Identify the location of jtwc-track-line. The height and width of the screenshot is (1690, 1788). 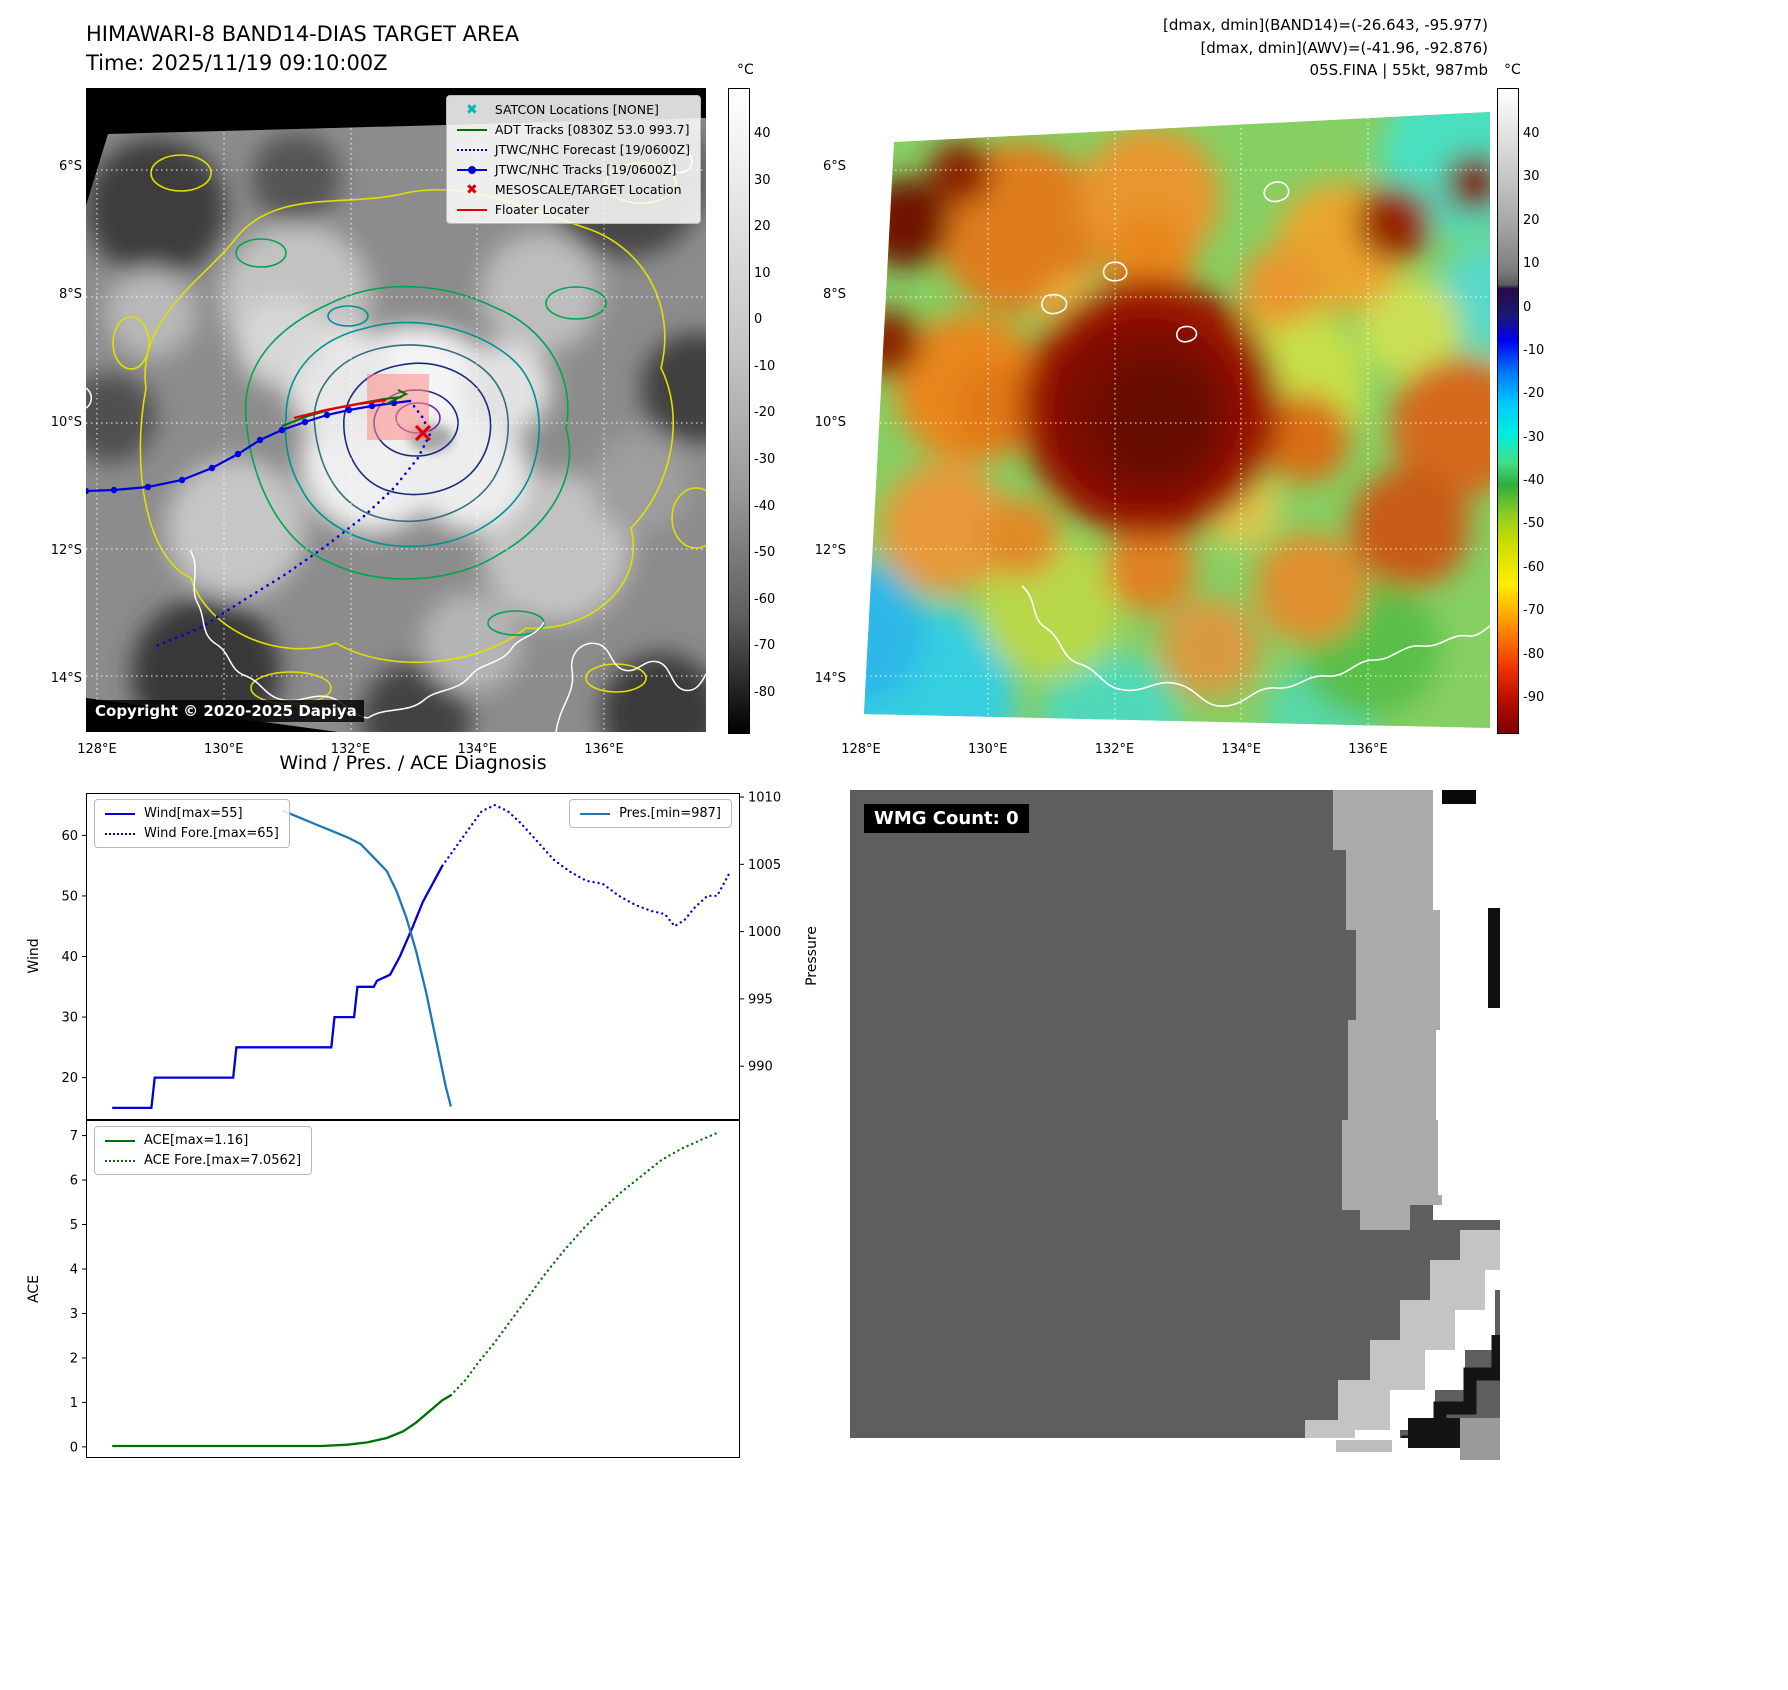
(248, 446).